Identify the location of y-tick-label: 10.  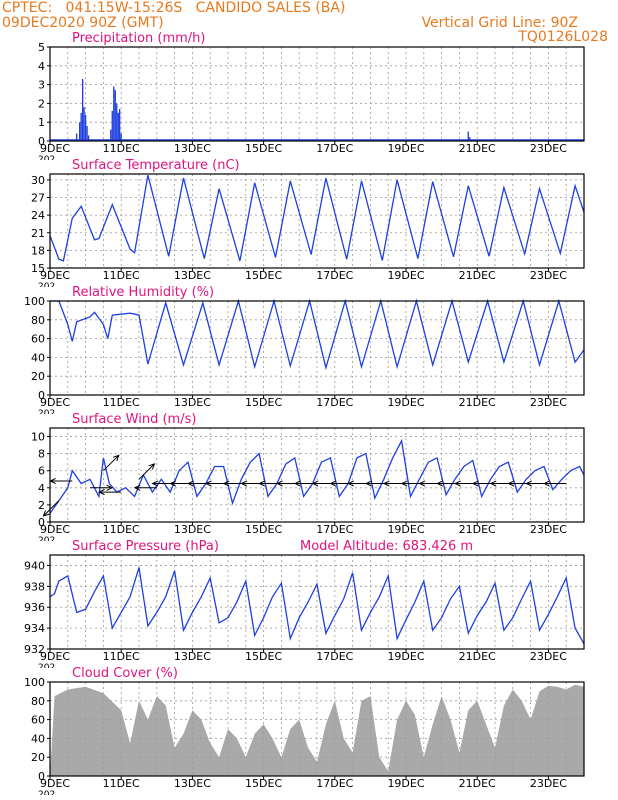
(38, 437).